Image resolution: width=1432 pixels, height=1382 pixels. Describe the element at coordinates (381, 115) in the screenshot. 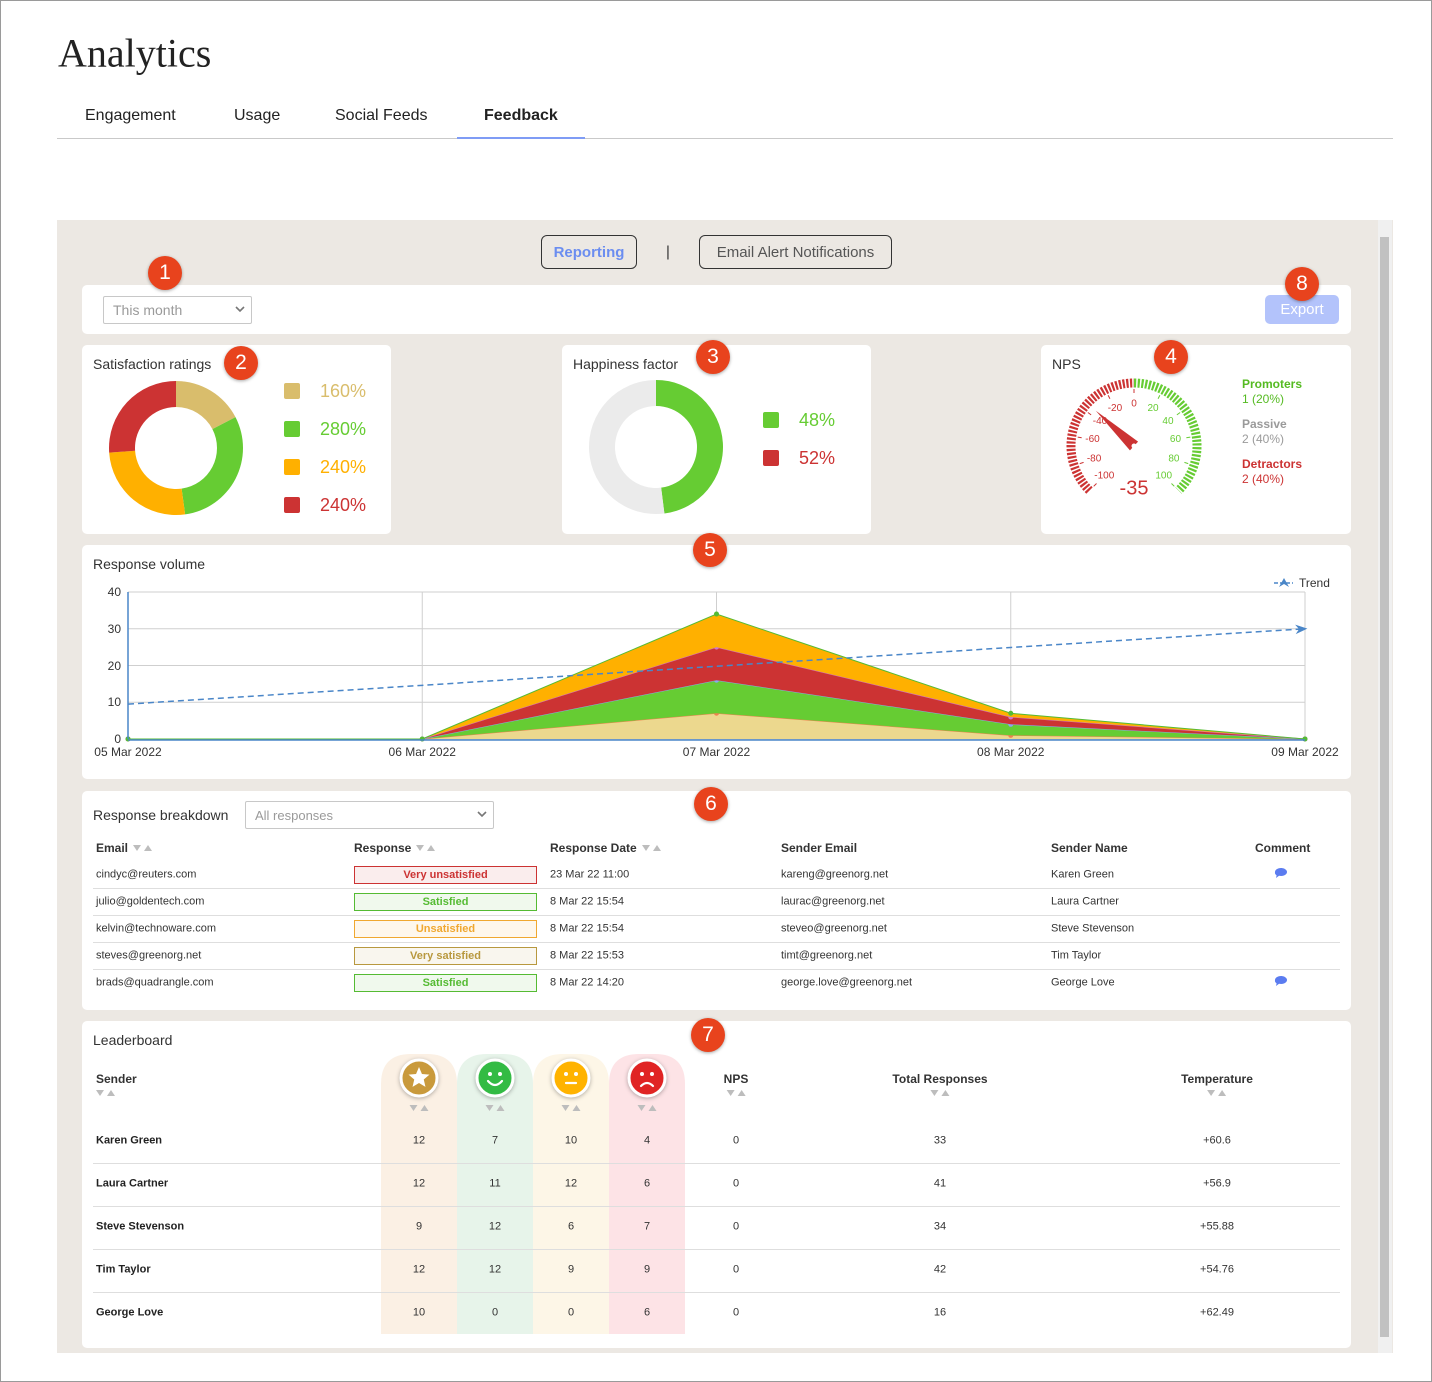

I see `nav-tab: Social Feeds` at that location.